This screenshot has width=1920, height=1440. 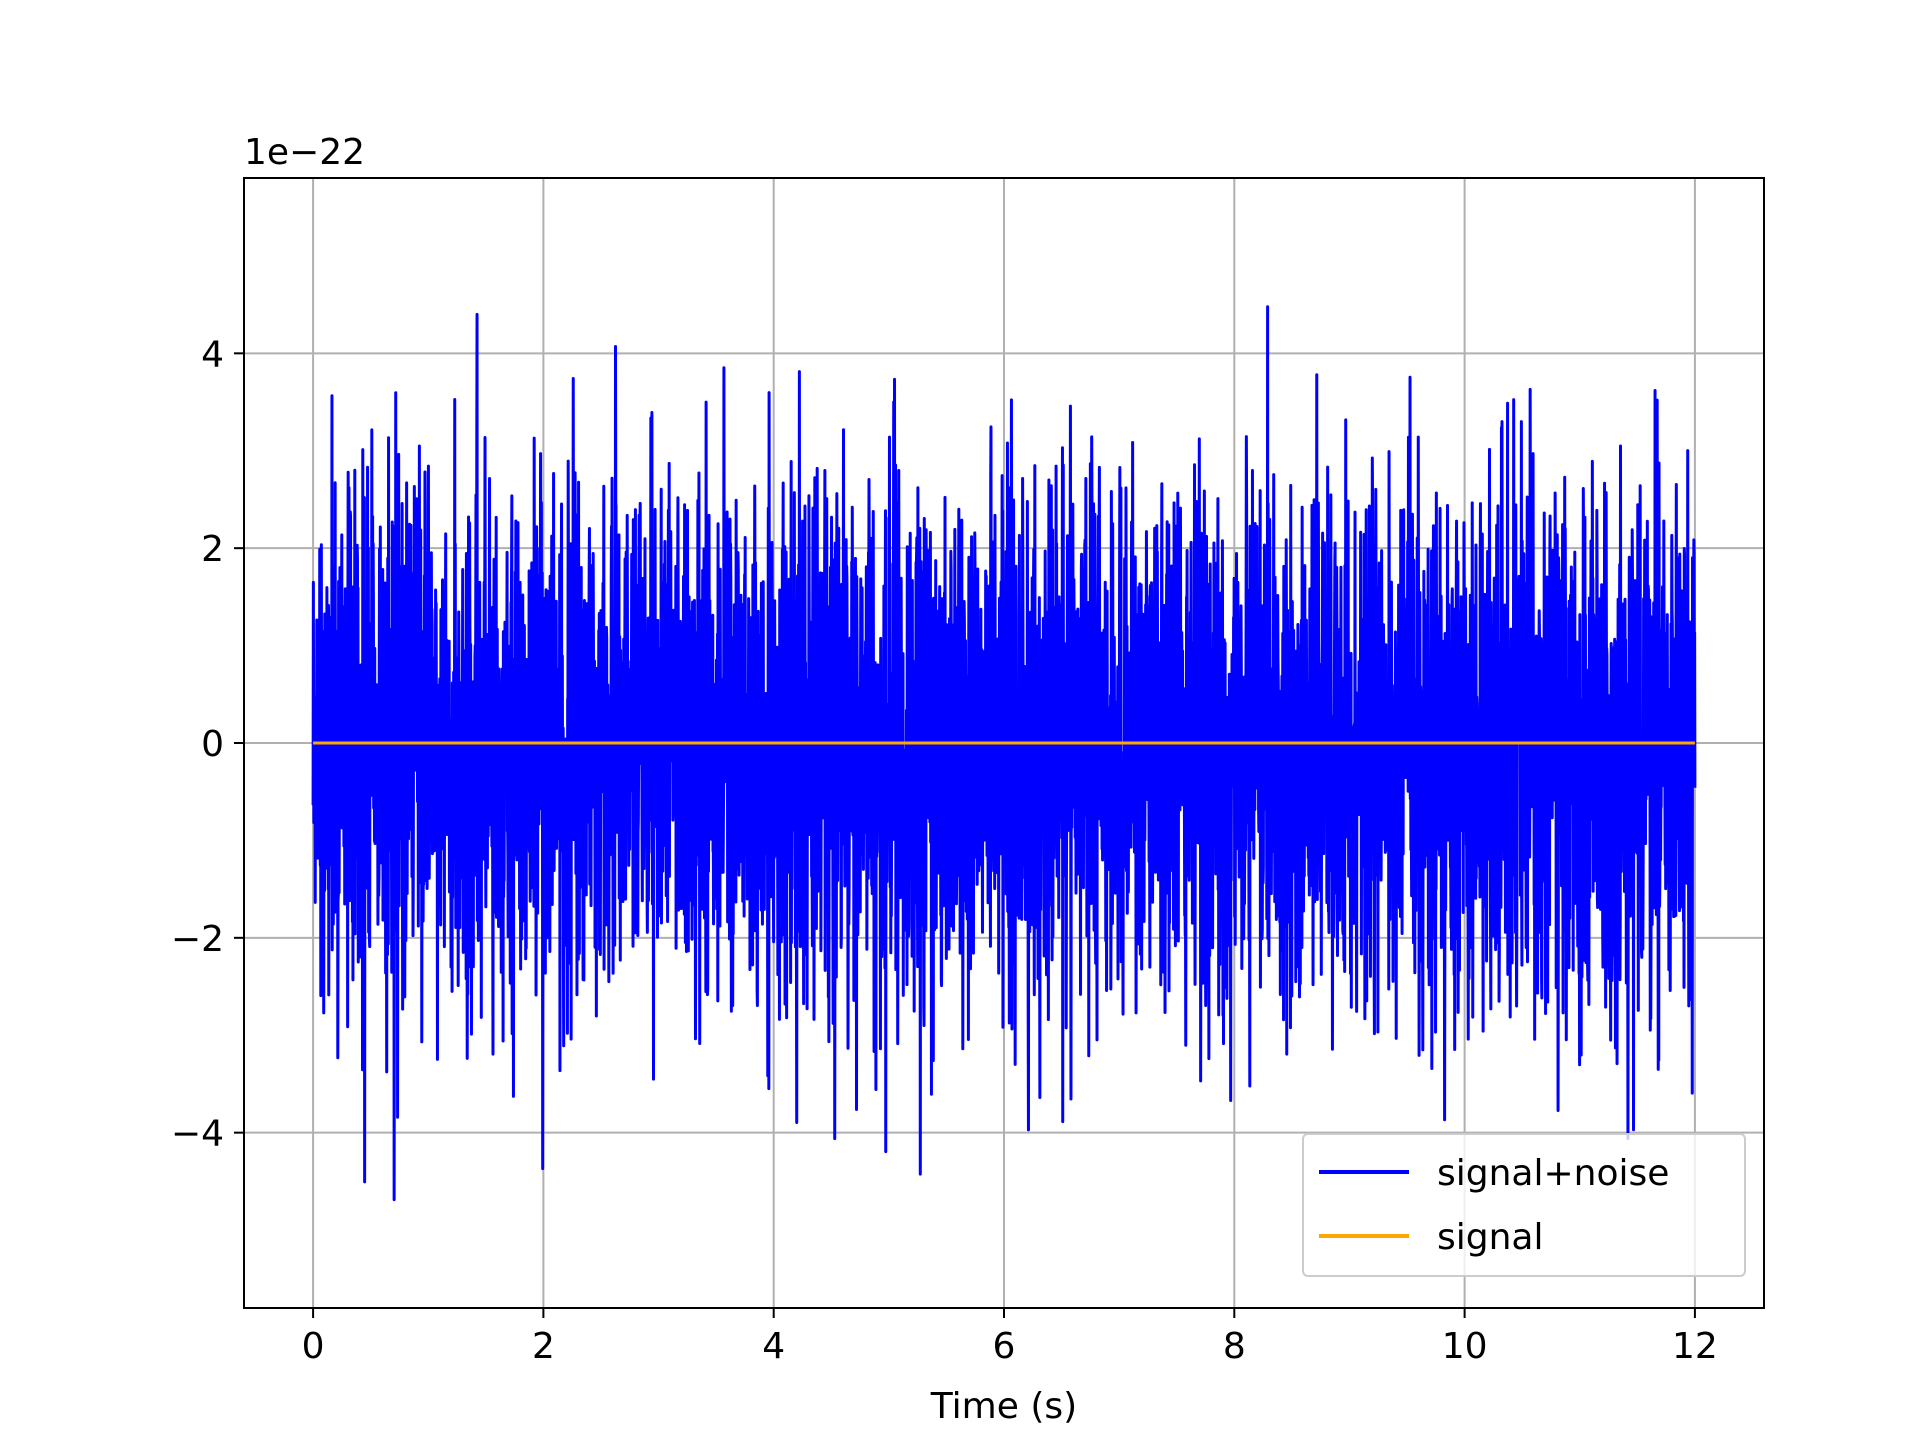 I want to click on legend: signal+noise signal, so click(x=1524, y=1205).